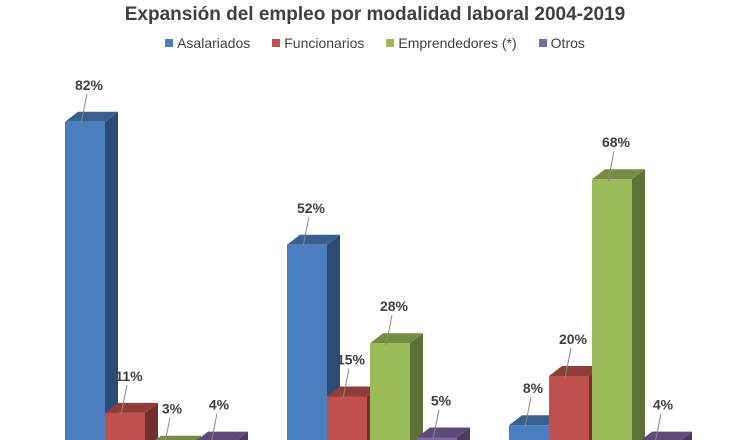 This screenshot has width=750, height=440. What do you see at coordinates (394, 306) in the screenshot?
I see `data-label-emprendedores: 28%` at bounding box center [394, 306].